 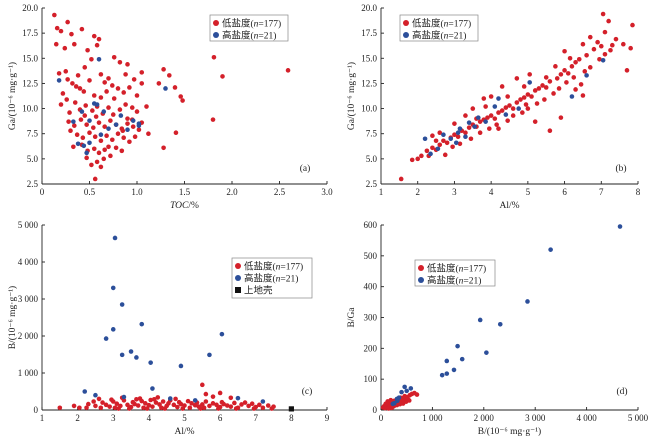 I want to click on series-high, so click(x=112, y=106).